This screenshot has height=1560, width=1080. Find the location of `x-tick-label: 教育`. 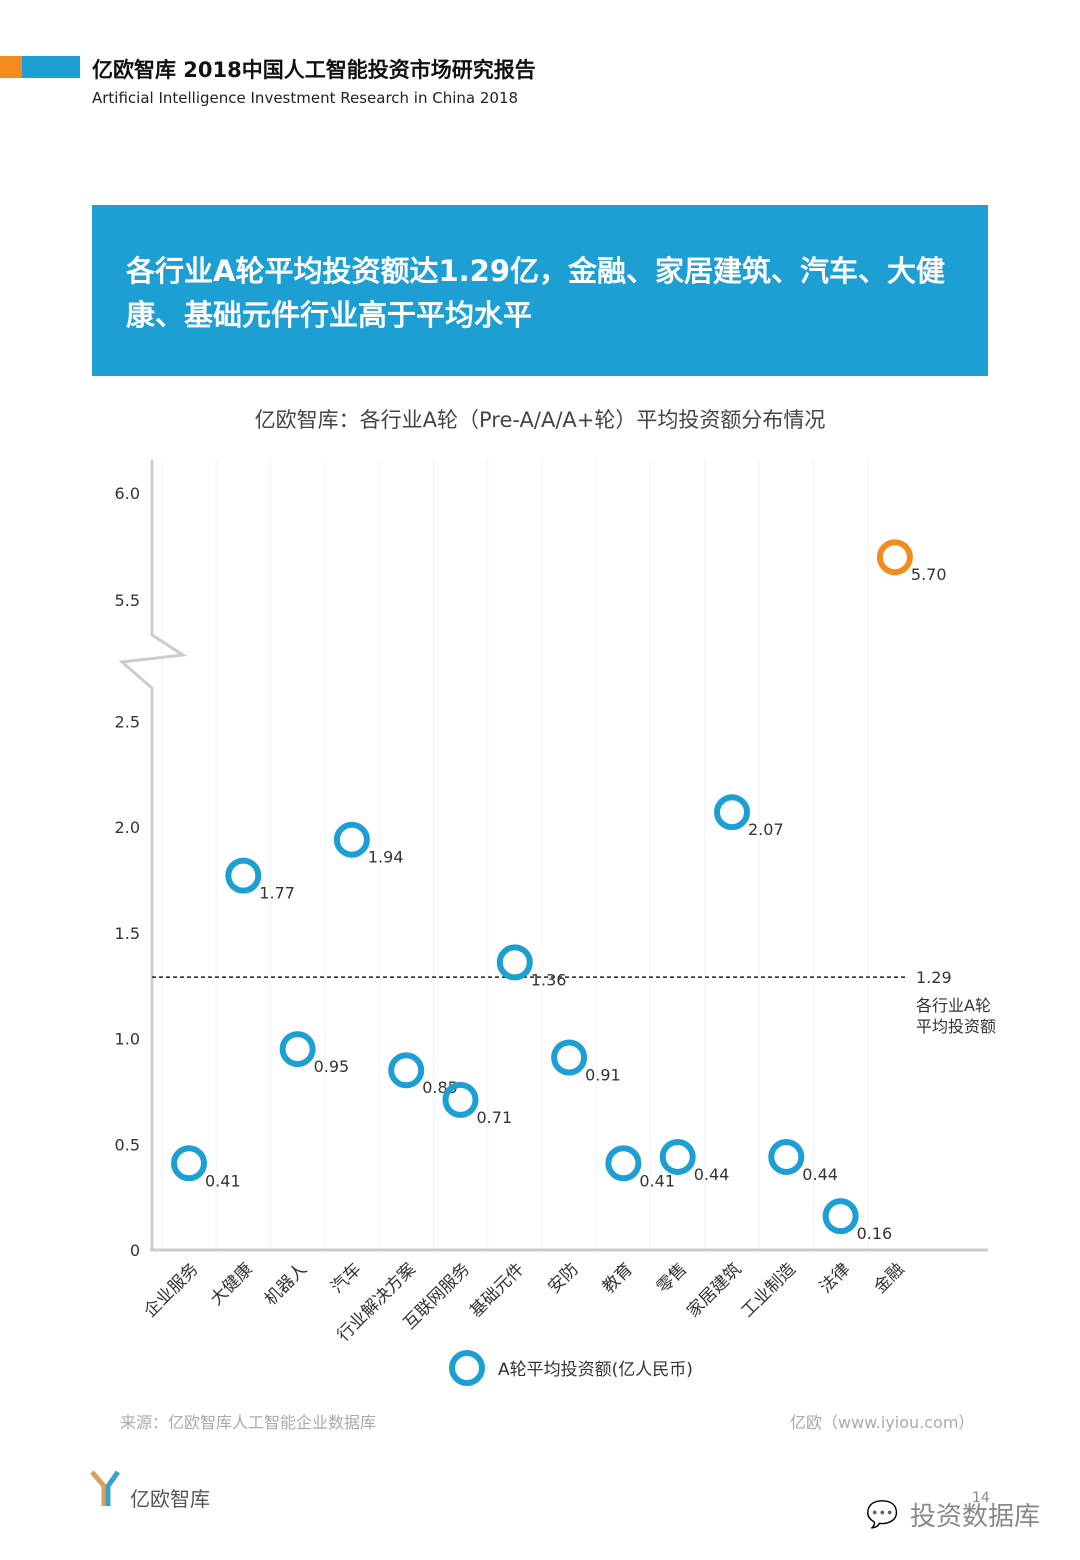

x-tick-label: 教育 is located at coordinates (618, 1278).